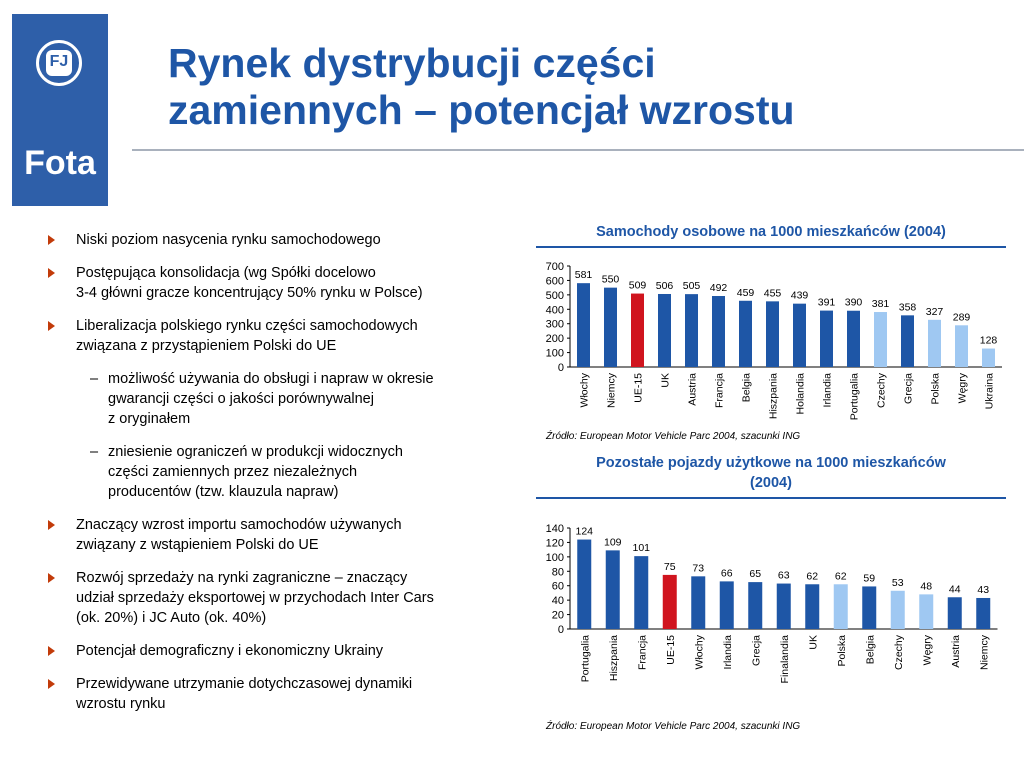 The height and width of the screenshot is (768, 1024). I want to click on chart2-data-label: 59, so click(869, 578).